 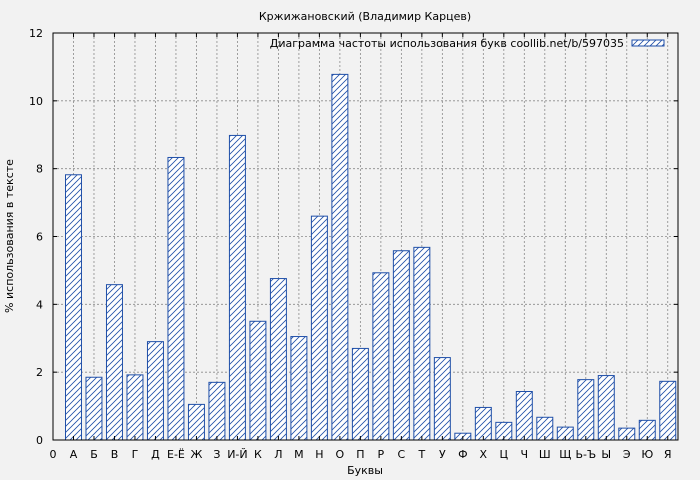 What do you see at coordinates (668, 454) in the screenshot?
I see `x-tick-label: Я` at bounding box center [668, 454].